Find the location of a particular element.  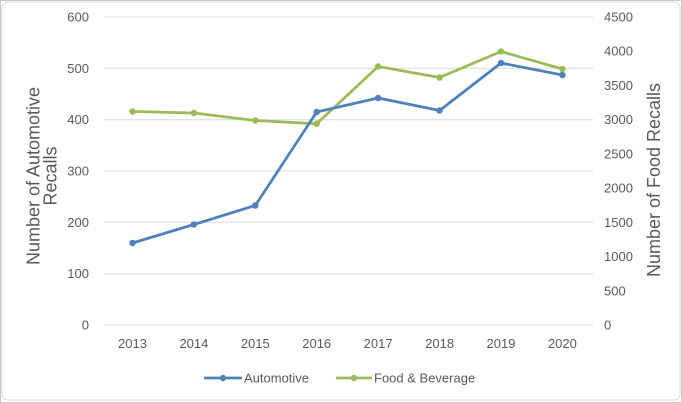

svg-text: 4500 is located at coordinates (618, 17).